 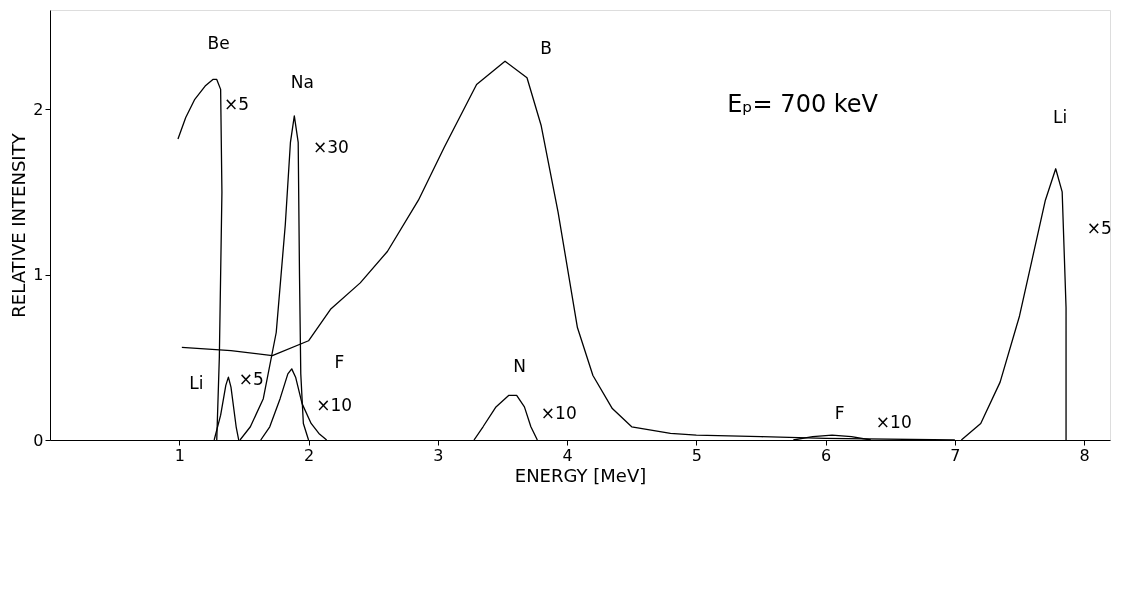 What do you see at coordinates (179, 455) in the screenshot?
I see `x-tick-label: 1` at bounding box center [179, 455].